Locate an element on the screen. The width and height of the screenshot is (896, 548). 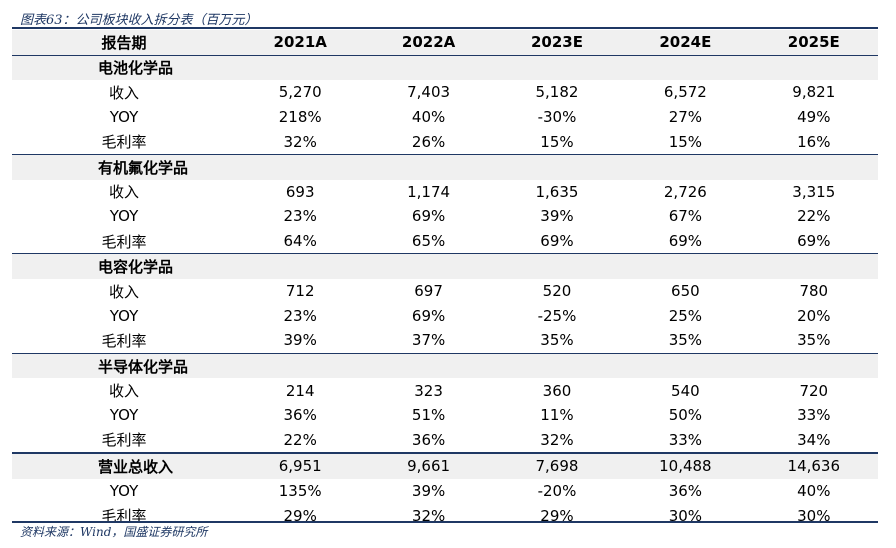
header-row: 报告期 2021A 2022A 2023E 2024E 2025E is located at coordinates (445, 43).